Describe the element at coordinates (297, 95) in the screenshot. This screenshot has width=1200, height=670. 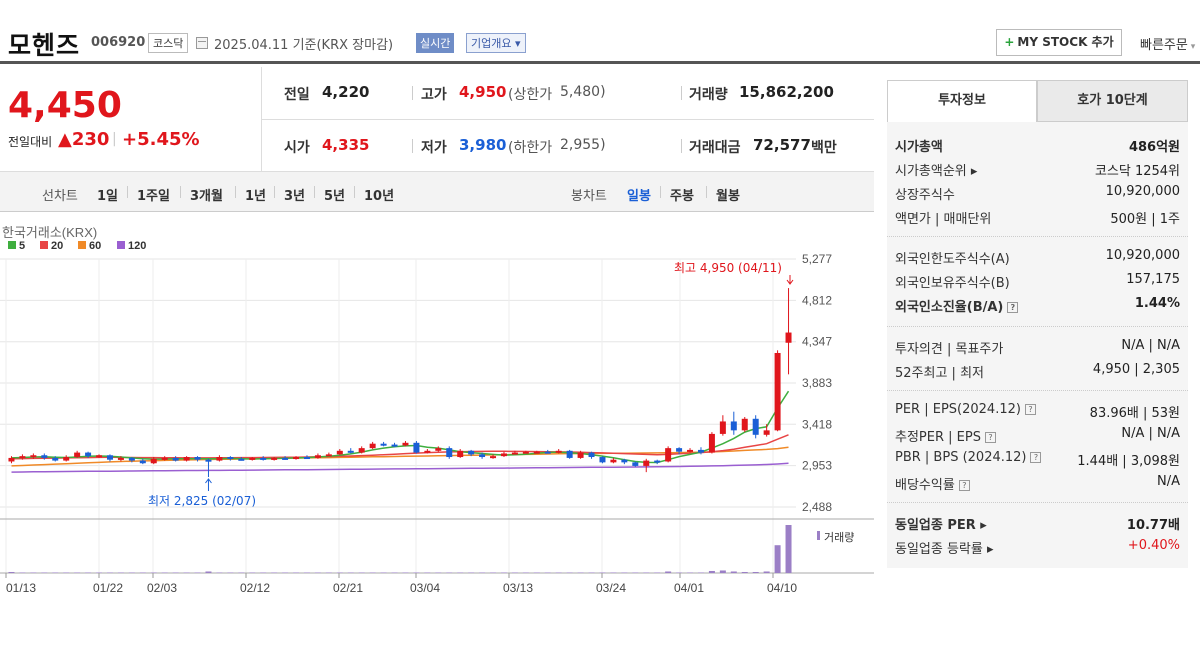
I see `prev-close-label: 전일` at that location.